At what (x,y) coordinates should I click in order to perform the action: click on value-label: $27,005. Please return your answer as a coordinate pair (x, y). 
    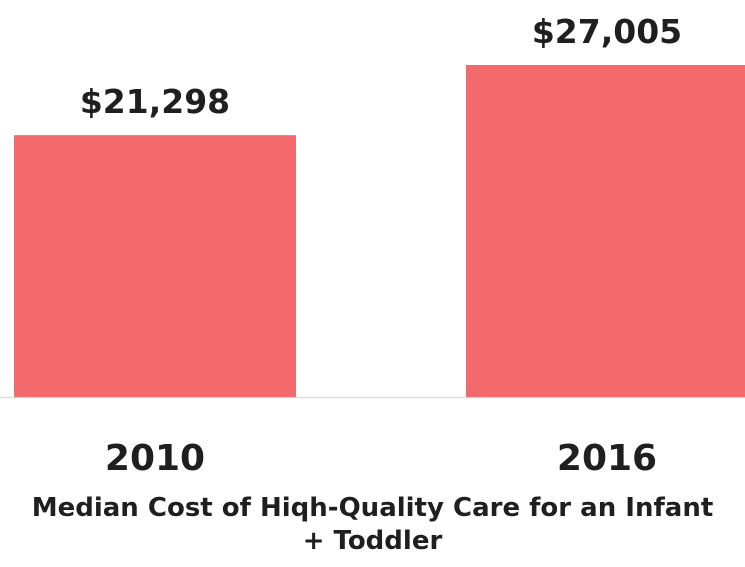
    Looking at the image, I should click on (607, 31).